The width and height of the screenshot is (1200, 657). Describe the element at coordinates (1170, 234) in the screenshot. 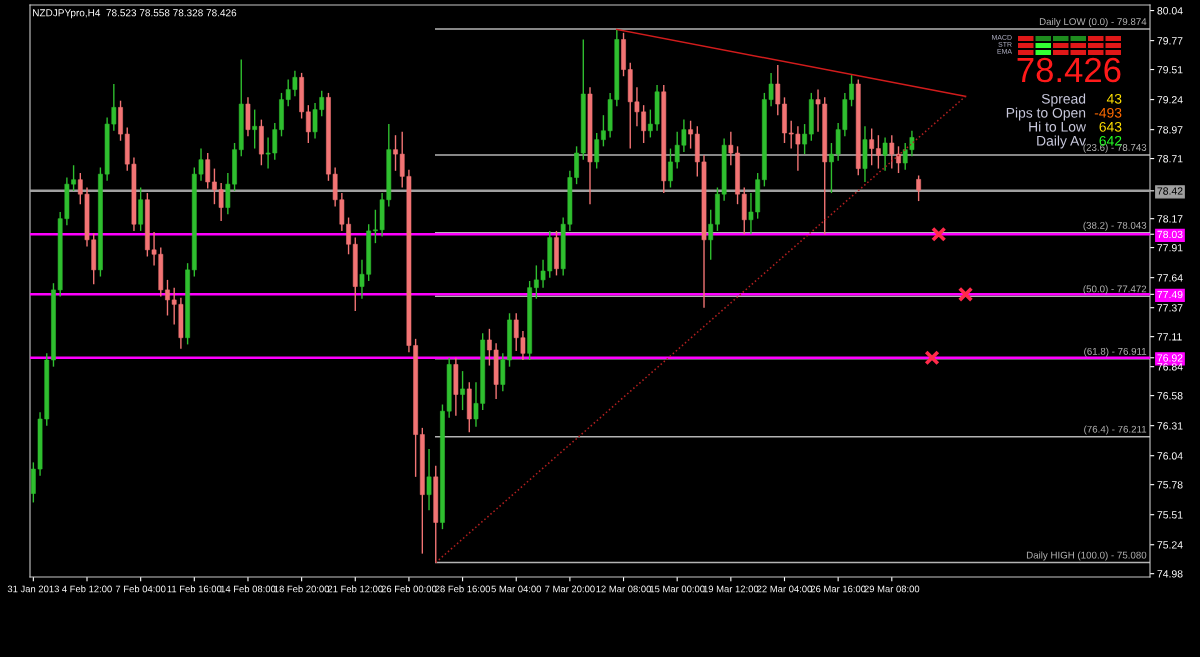

I see `y-tick-label: 78.03` at that location.